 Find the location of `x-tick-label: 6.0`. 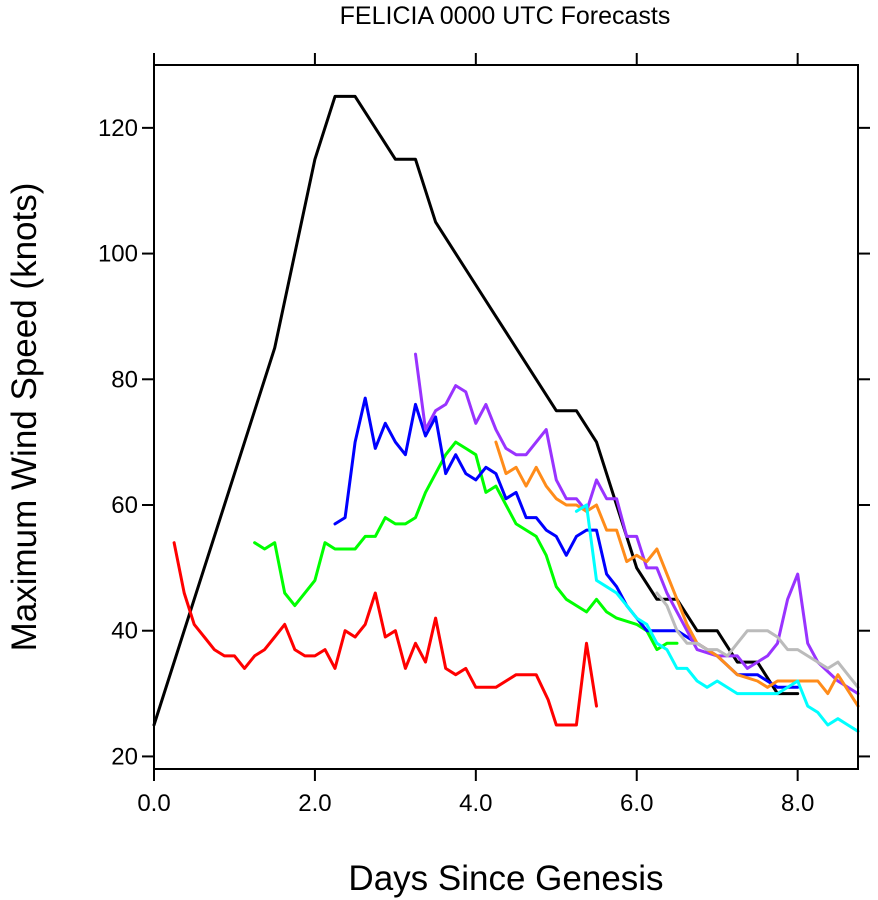

x-tick-label: 6.0 is located at coordinates (636, 803).